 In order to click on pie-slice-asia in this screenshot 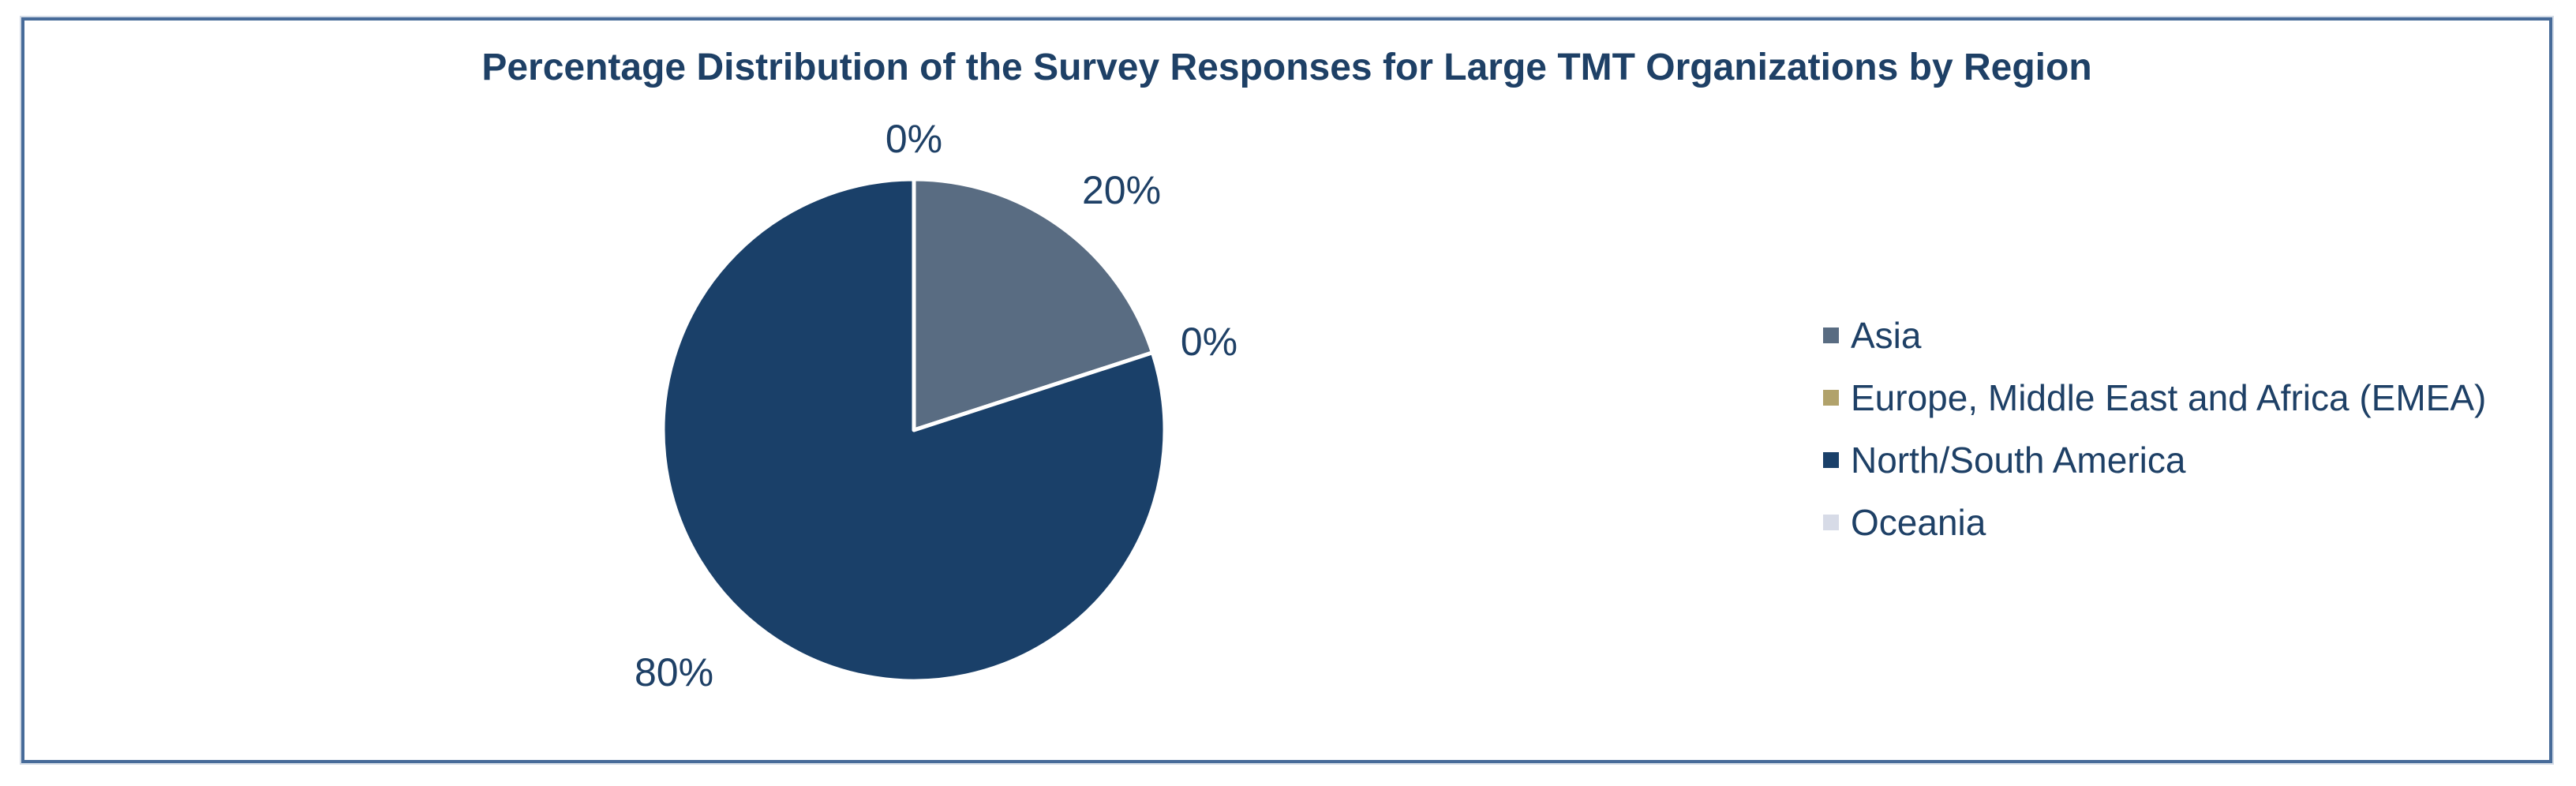, I will do `click(1033, 304)`.